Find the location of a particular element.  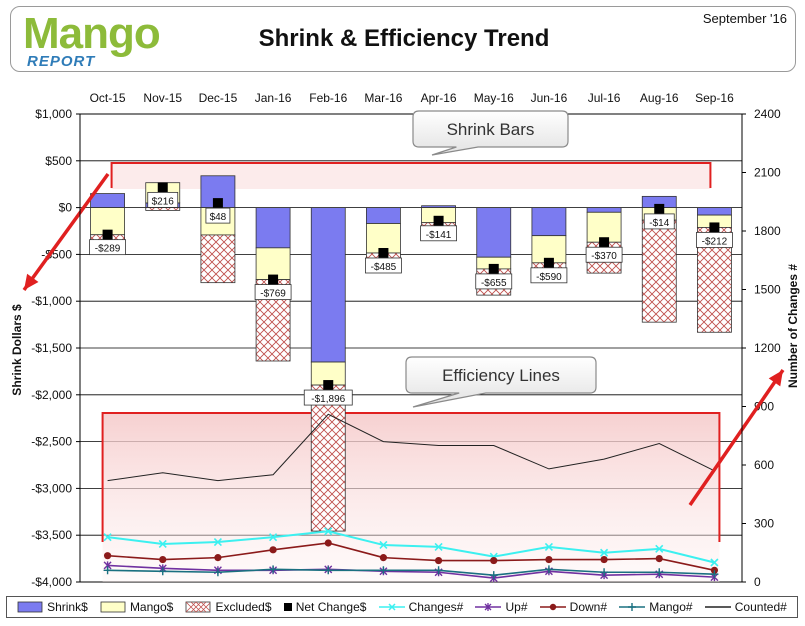

legend-label: Mango$ is located at coordinates (151, 607).